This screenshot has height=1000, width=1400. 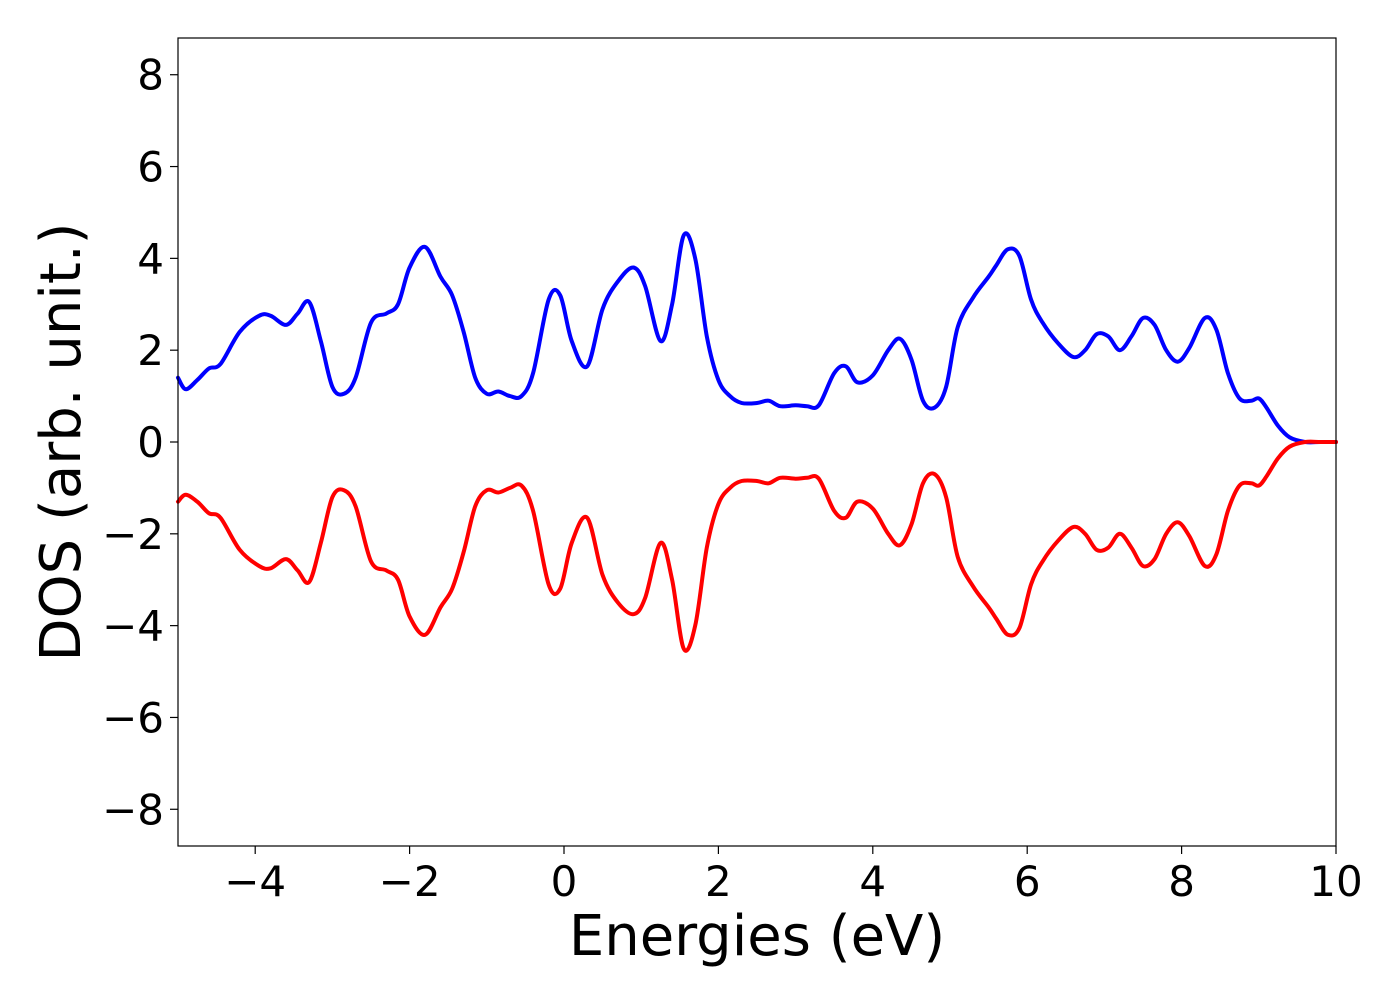 I want to click on x-tick-label: 6, so click(x=1027, y=881).